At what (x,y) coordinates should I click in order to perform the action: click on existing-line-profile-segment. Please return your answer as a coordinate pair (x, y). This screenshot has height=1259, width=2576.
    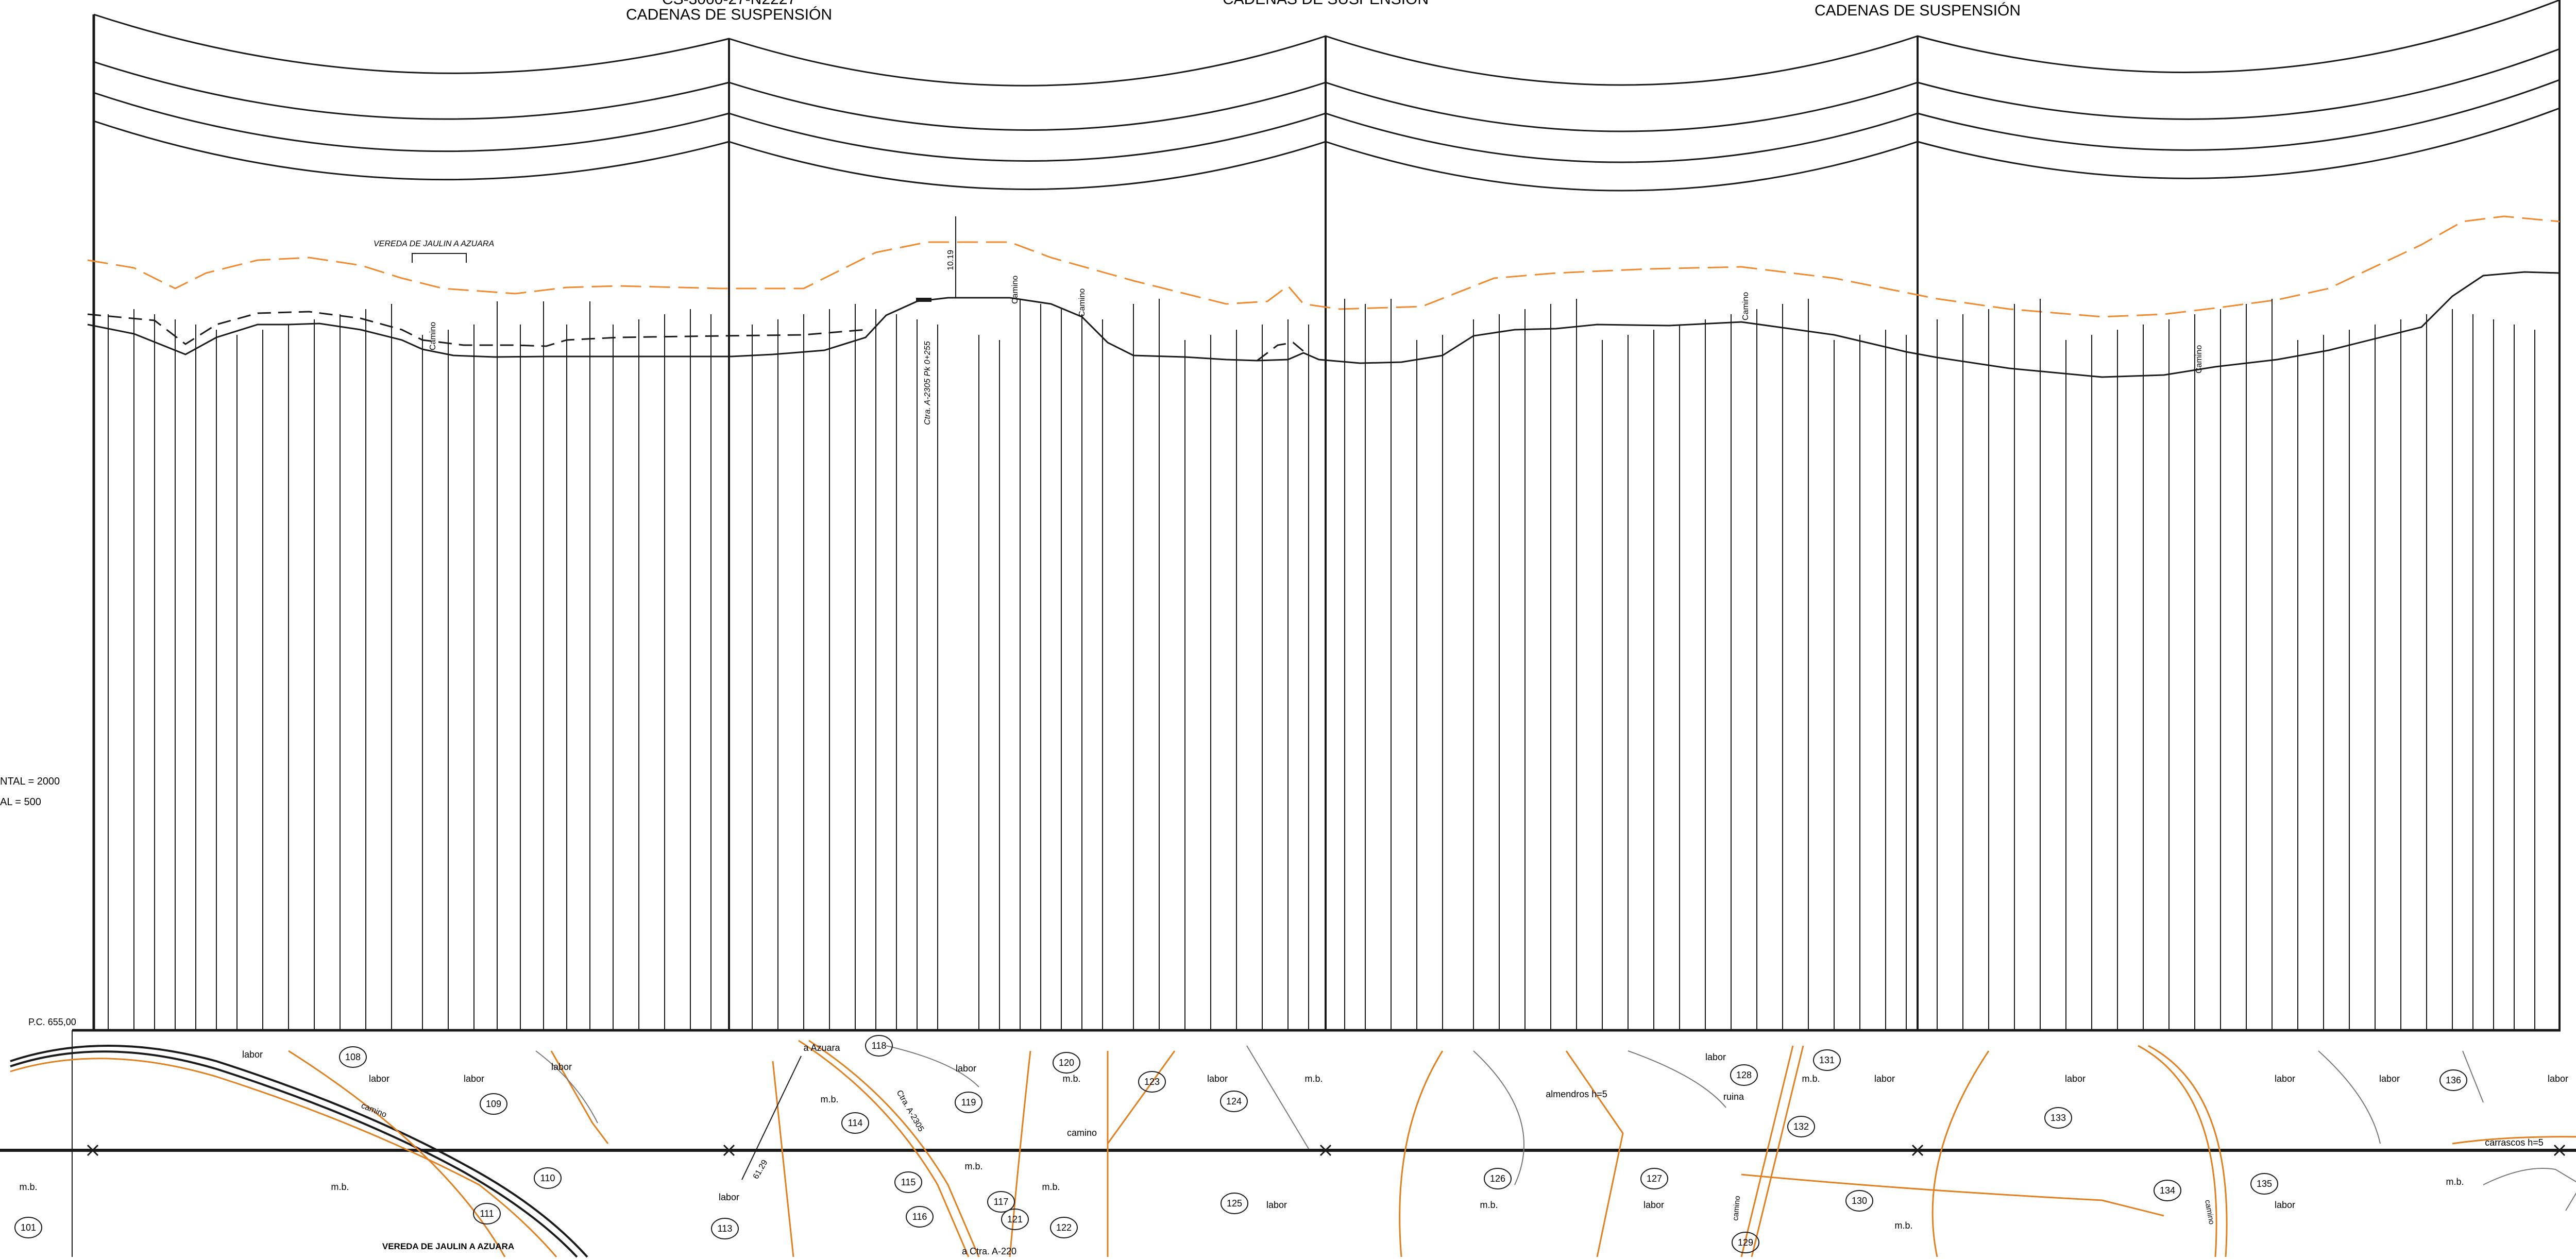
    Looking at the image, I should click on (1283, 352).